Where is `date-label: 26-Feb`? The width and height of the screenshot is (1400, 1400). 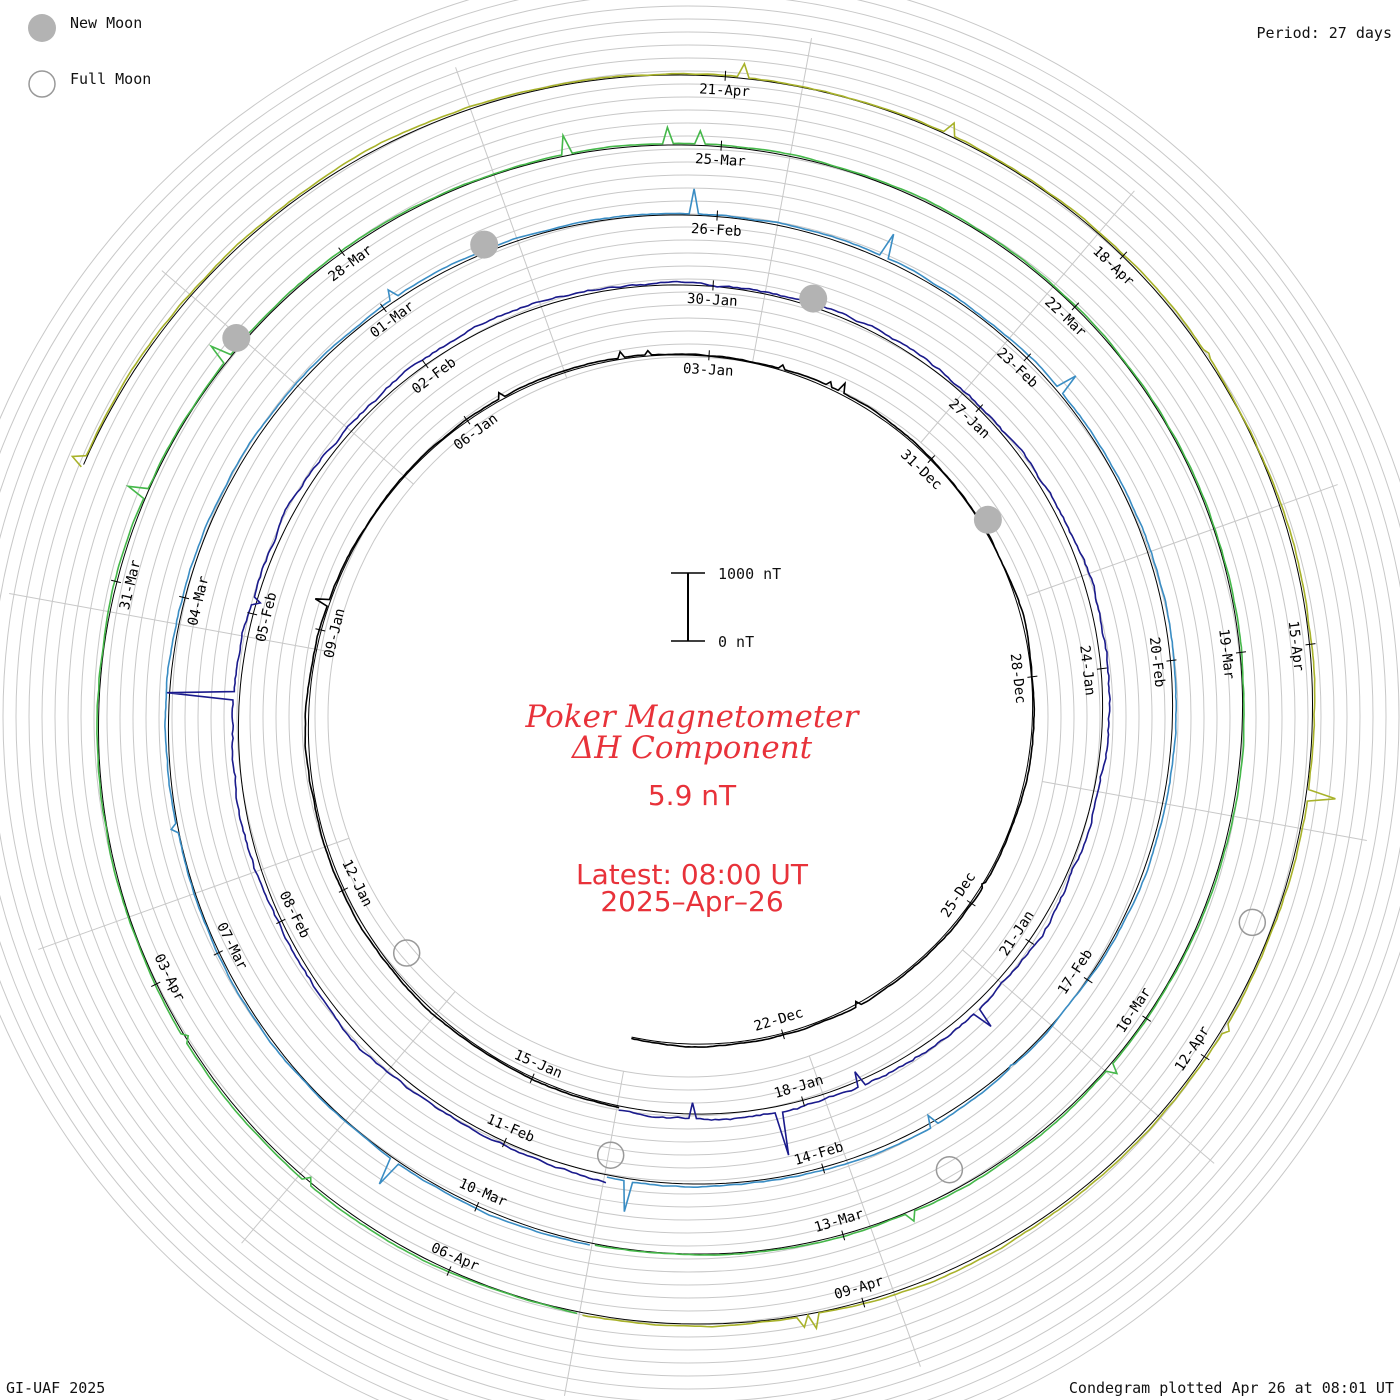 date-label: 26-Feb is located at coordinates (716, 230).